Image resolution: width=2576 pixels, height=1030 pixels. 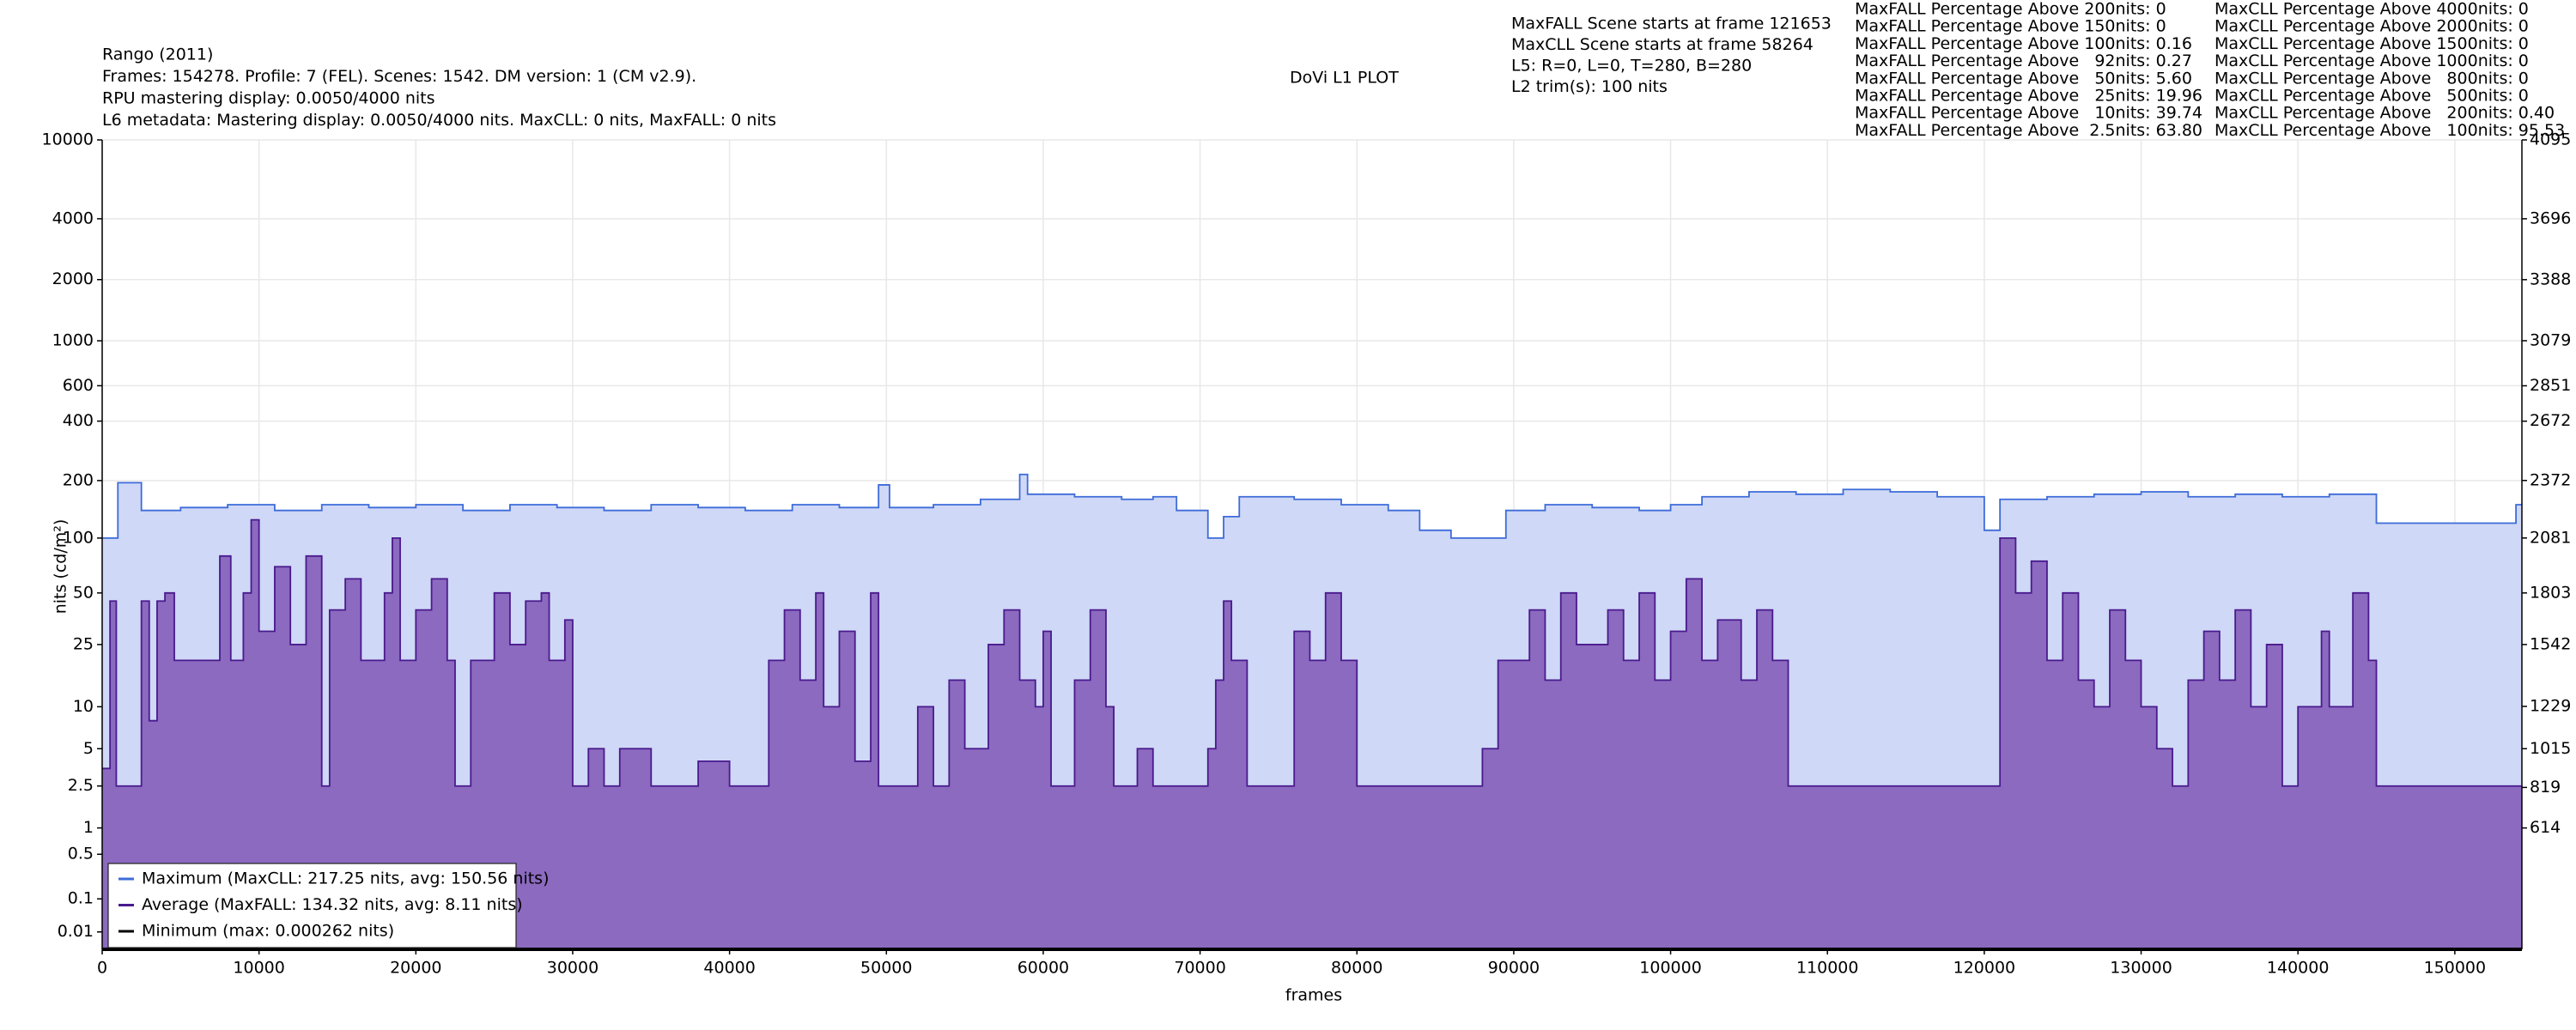 I want to click on maxcll-stat: MaxCLL Percentage Above 2000nits: 0, so click(x=2372, y=26).